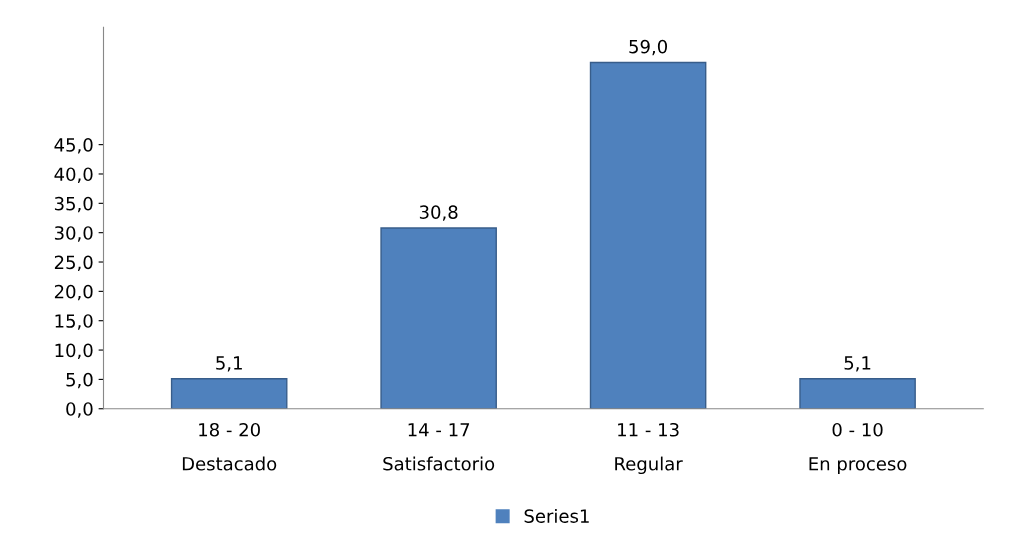 The height and width of the screenshot is (545, 1035). I want to click on y-tick-label: 30,0, so click(73, 234).